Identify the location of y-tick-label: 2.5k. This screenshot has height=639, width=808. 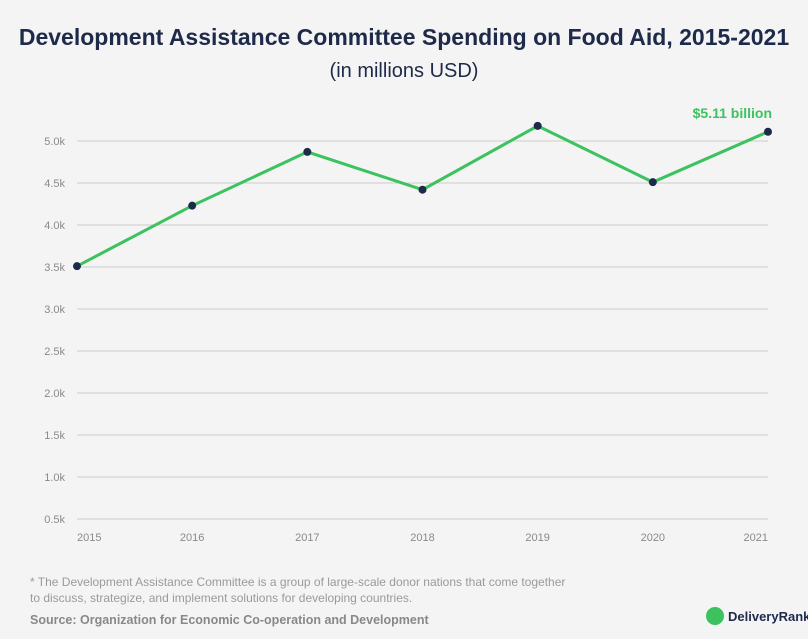
(54, 352).